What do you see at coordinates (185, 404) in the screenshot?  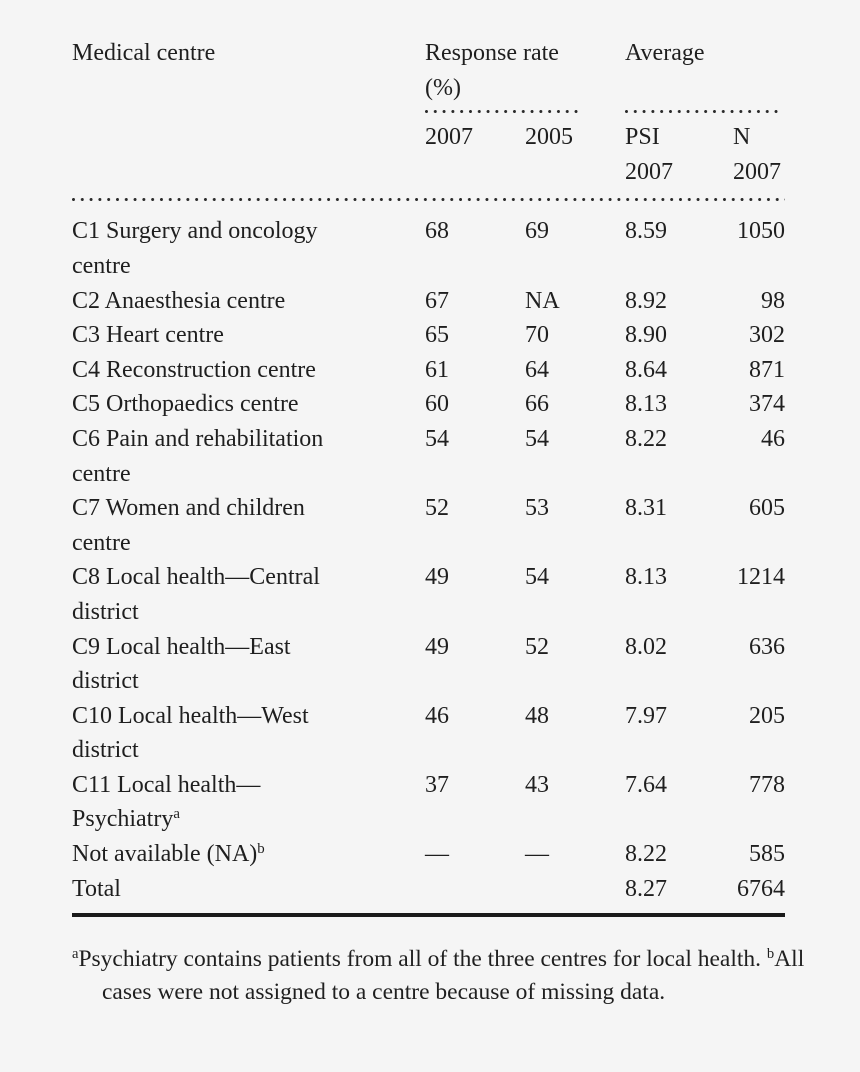 I see `row-centre-name-line1: C5 Orthopaedics centre` at bounding box center [185, 404].